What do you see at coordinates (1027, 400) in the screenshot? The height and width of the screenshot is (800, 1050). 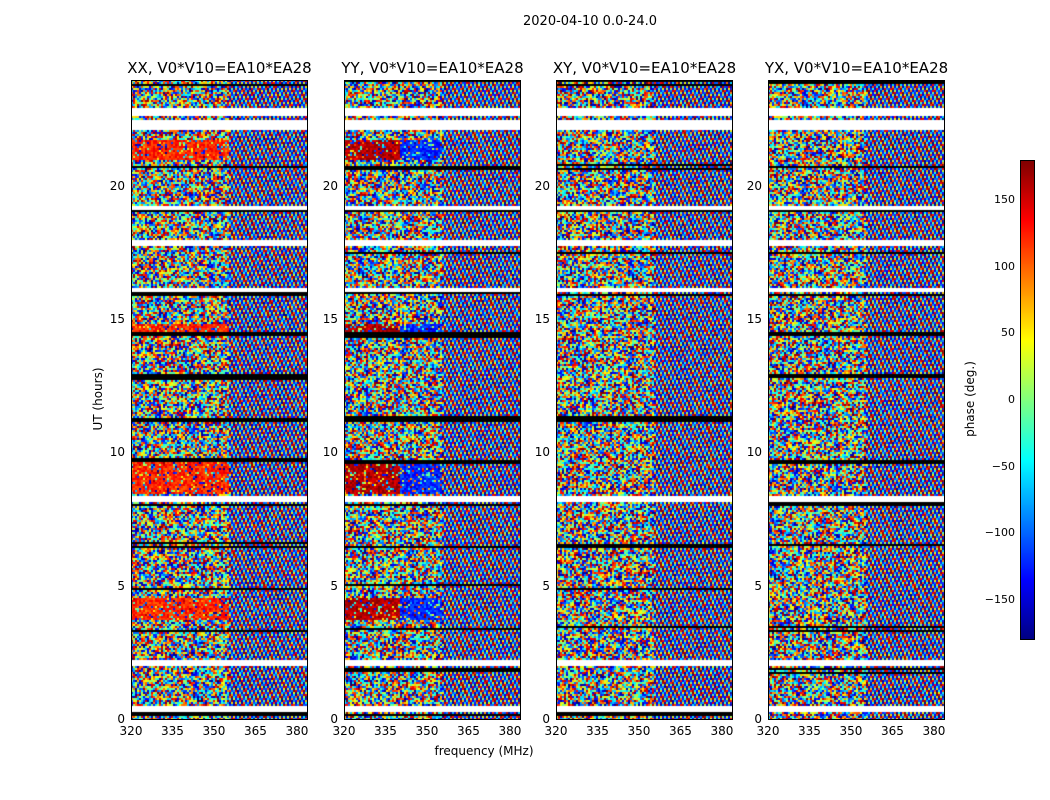 I see `colorbar` at bounding box center [1027, 400].